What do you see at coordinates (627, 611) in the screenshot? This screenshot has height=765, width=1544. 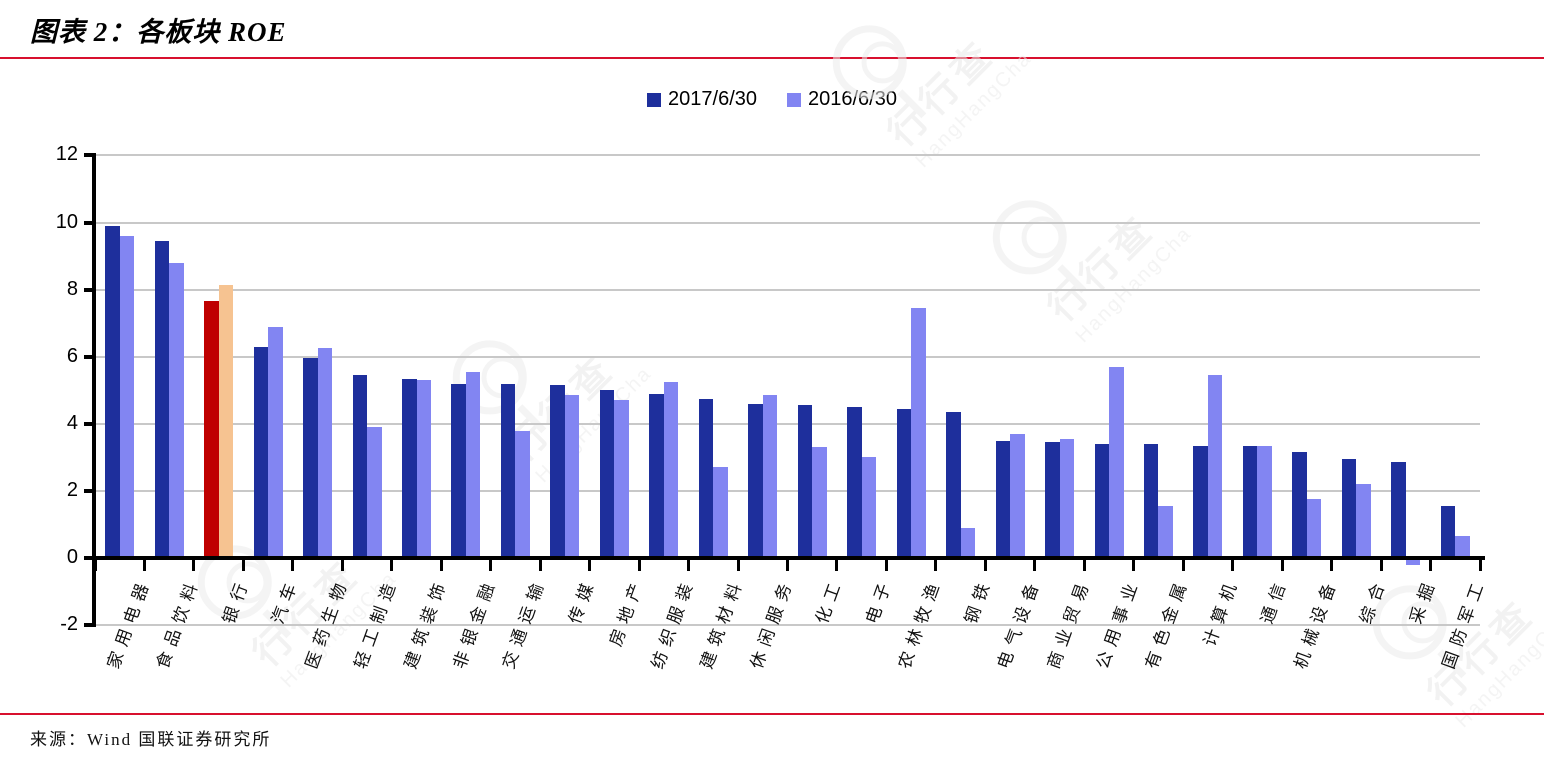 I see `x-axis-label-房地产: 房地产` at bounding box center [627, 611].